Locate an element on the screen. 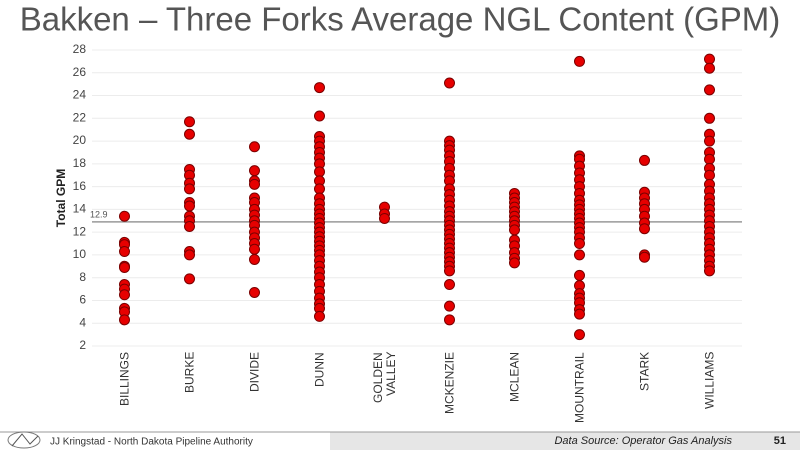 The image size is (800, 450). y-tick-label: 6 is located at coordinates (82, 300).